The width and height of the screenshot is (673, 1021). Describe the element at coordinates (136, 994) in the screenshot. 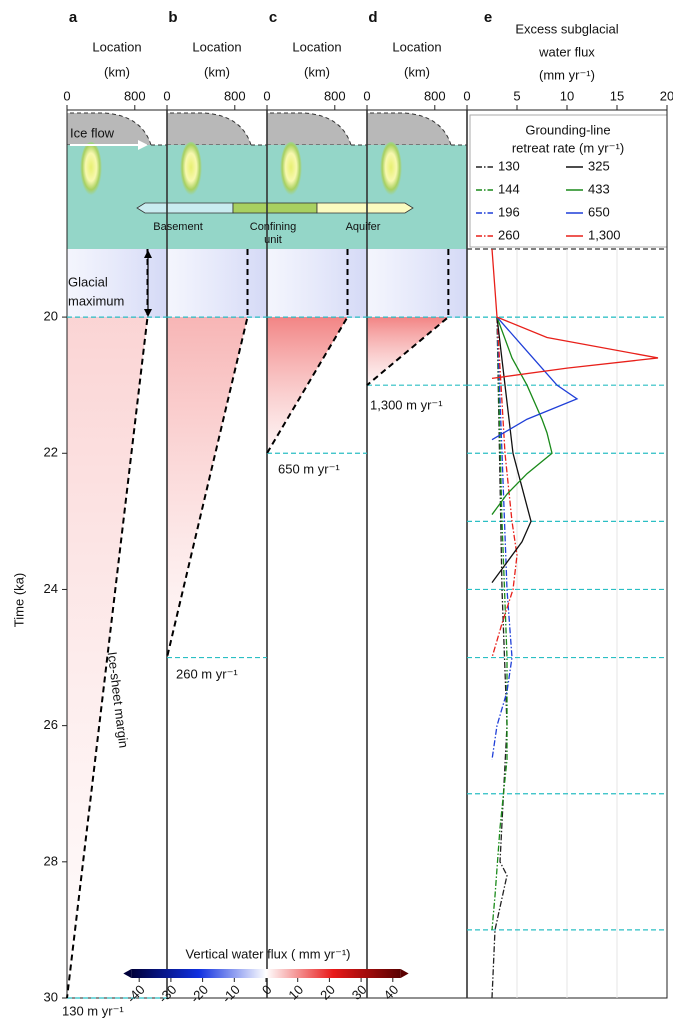

I see `colorbar-tick-label: -40` at that location.